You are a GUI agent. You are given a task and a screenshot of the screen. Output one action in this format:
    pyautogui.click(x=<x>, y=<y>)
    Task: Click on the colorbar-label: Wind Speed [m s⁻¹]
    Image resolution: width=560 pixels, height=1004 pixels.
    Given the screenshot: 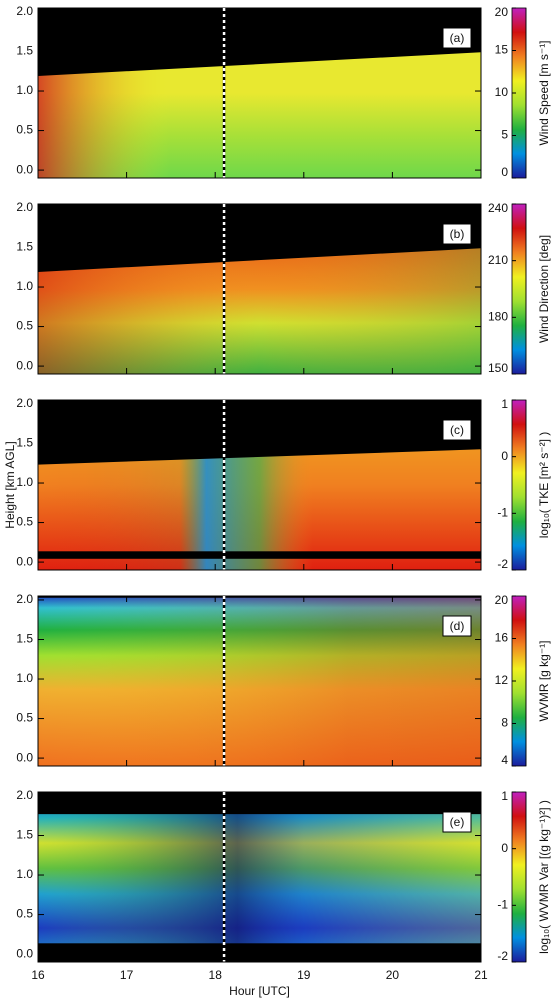 What is the action you would take?
    pyautogui.click(x=544, y=92)
    